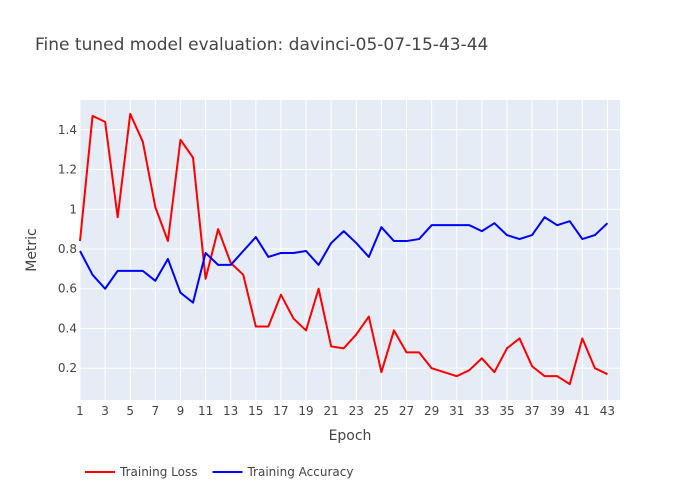  Describe the element at coordinates (67, 289) in the screenshot. I see `y-tick-label: 0.6` at that location.